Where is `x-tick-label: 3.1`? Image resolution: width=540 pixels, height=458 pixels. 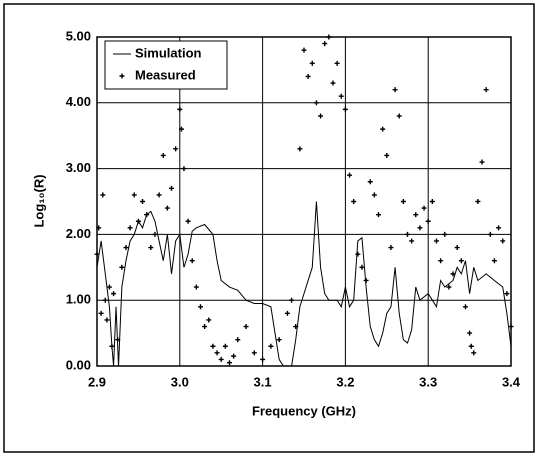
x-tick-label: 3.1 is located at coordinates (263, 381).